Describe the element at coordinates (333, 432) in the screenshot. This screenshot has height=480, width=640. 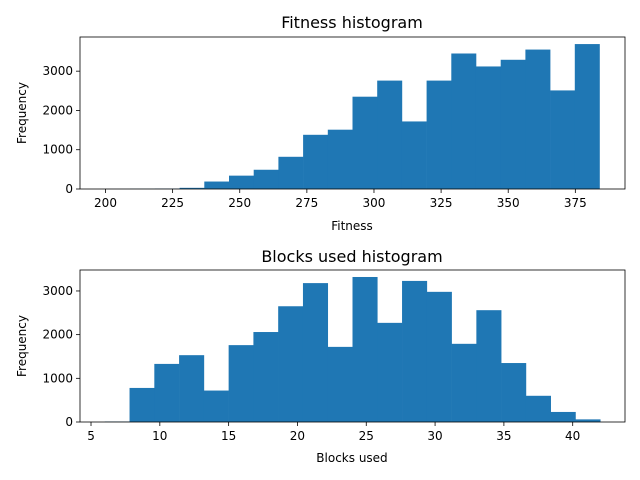
I see `x-ticks: 5 10 15 20 25 30 35 40` at that location.